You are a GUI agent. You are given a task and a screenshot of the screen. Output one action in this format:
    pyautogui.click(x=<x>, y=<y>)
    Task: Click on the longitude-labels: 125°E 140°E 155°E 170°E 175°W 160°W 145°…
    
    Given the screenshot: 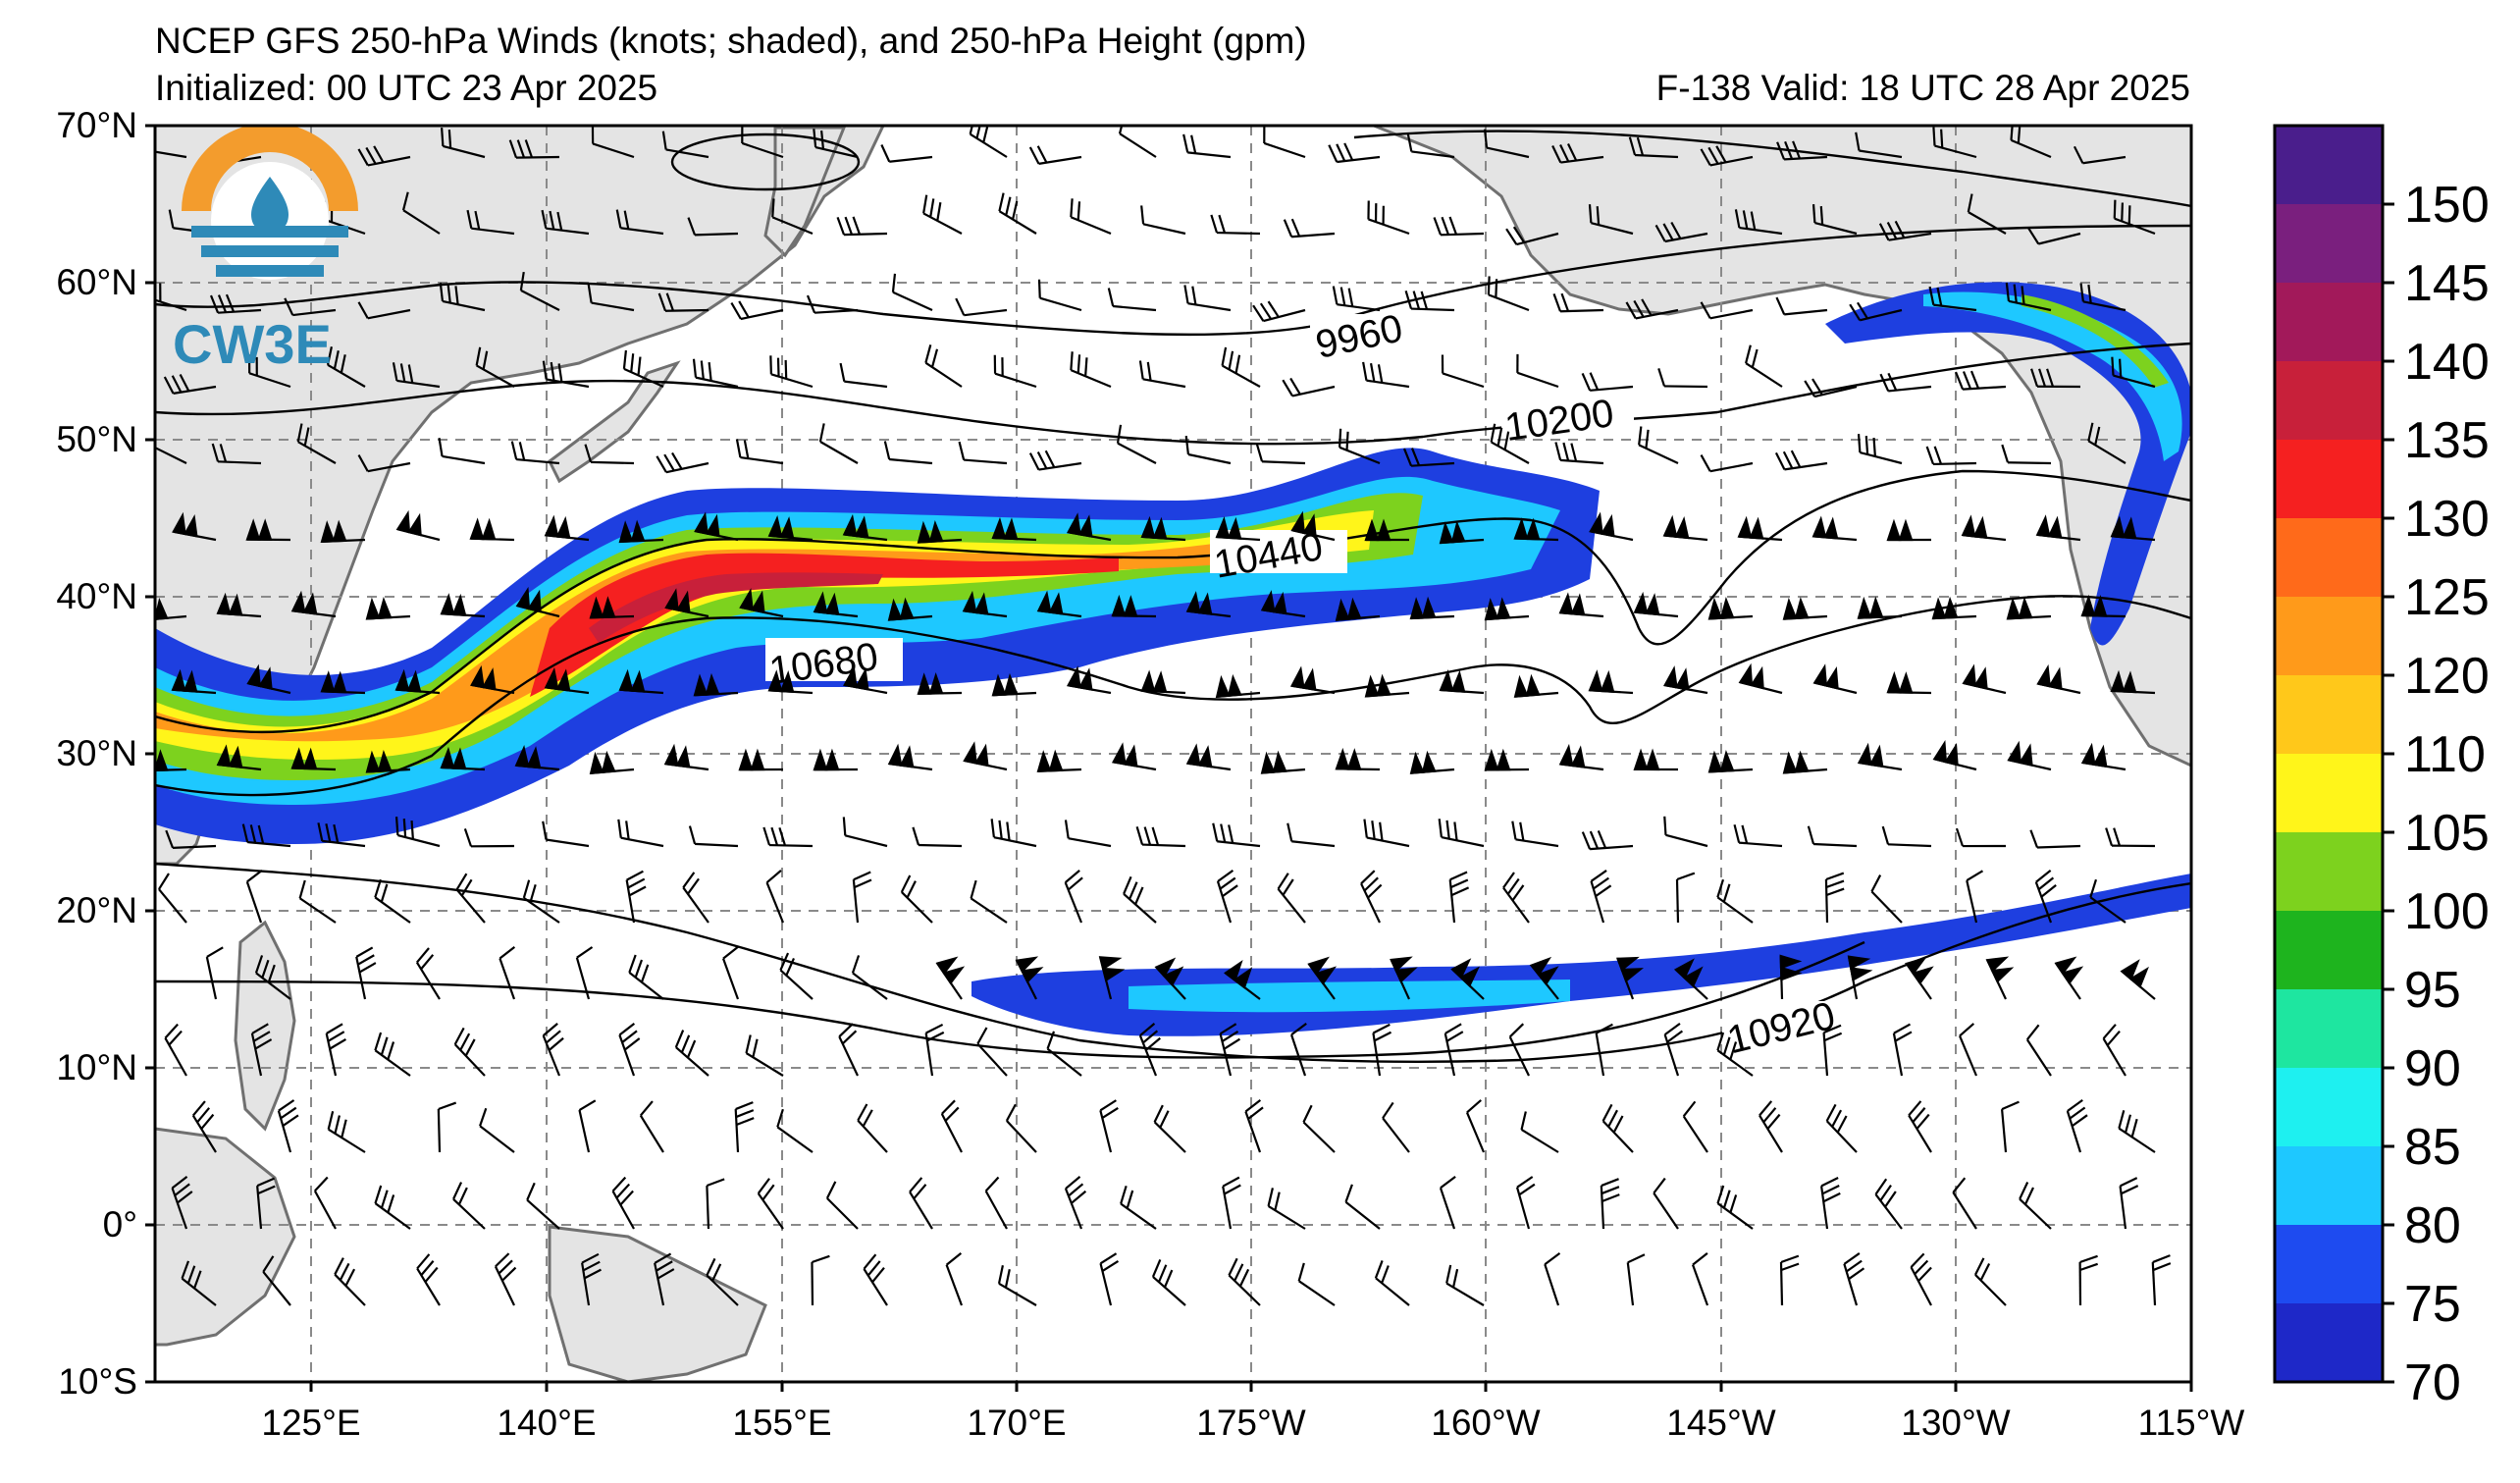 What is the action you would take?
    pyautogui.click(x=1252, y=1423)
    